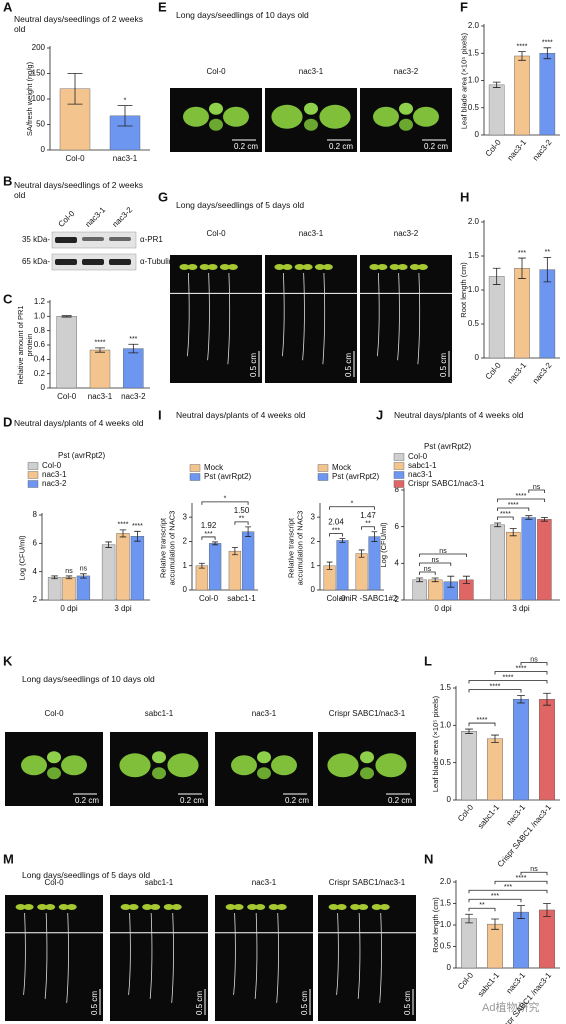 This screenshot has width=566, height=1024. I want to click on y-tick-label: 1.2, so click(40, 301).